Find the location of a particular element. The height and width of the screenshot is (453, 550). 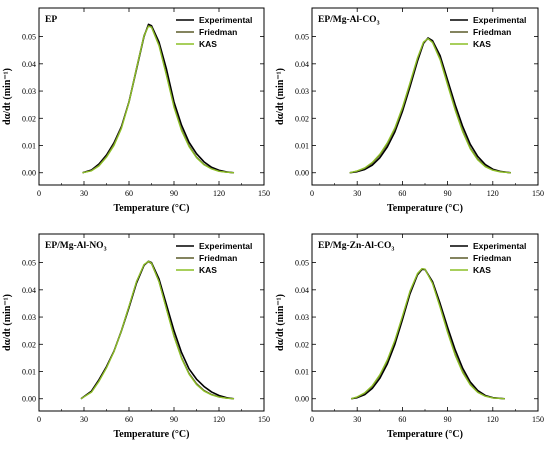

panel-title: EP/Mg-Al-CO3 is located at coordinates (349, 21).